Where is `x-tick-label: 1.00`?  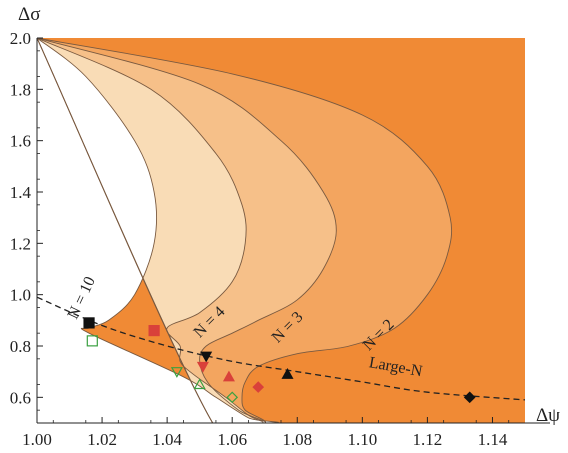
x-tick-label: 1.00 is located at coordinates (37, 439).